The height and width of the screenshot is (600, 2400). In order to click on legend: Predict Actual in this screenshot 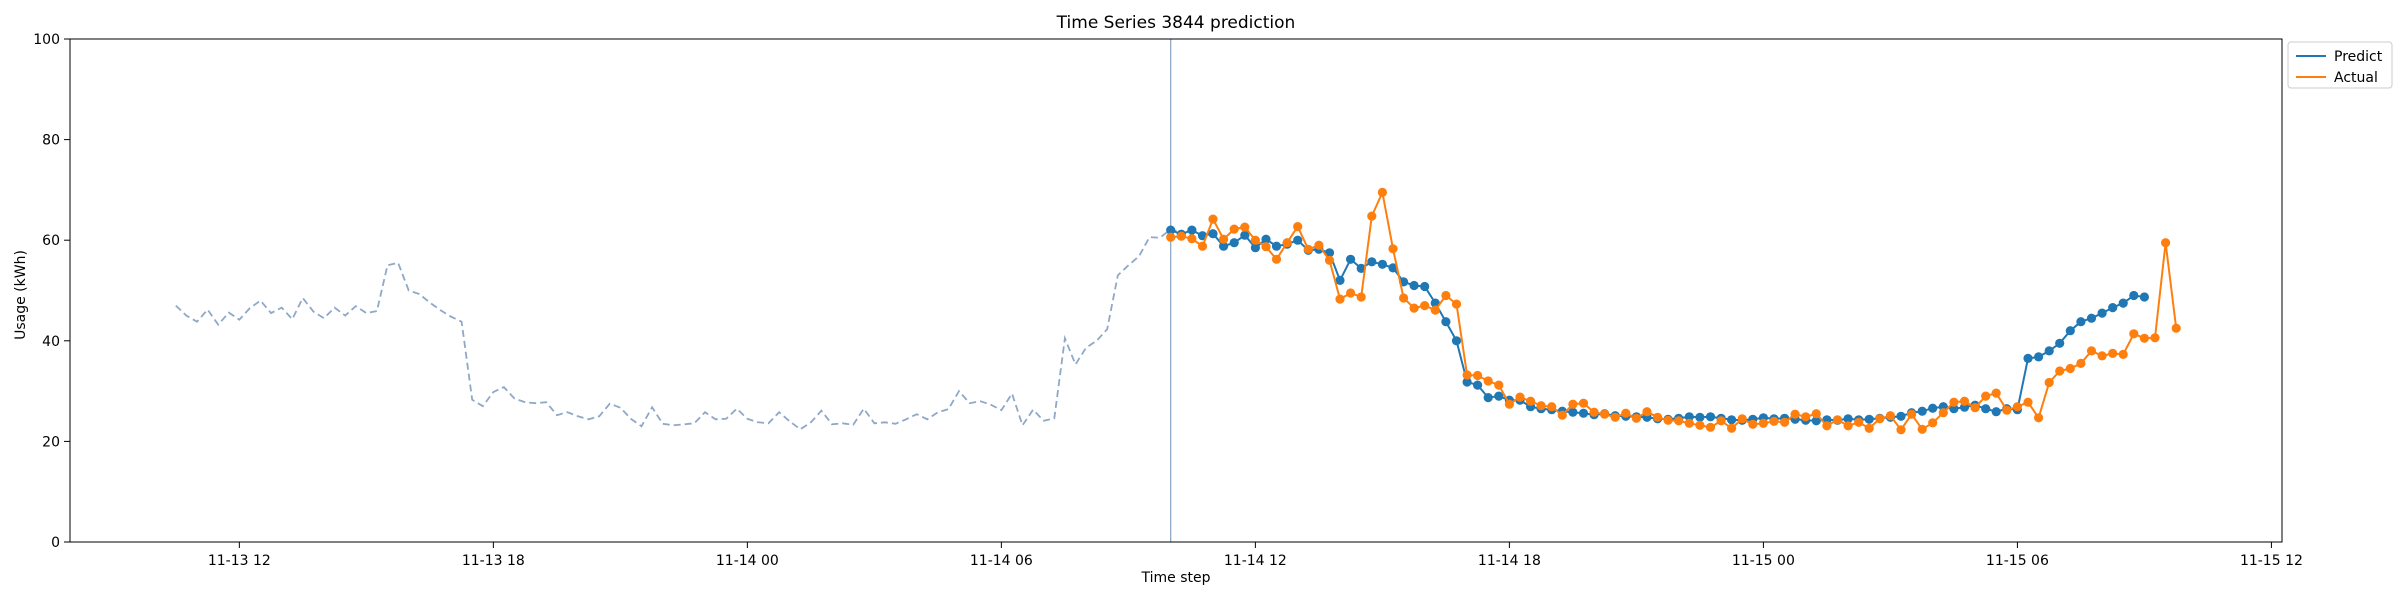, I will do `click(2340, 65)`.